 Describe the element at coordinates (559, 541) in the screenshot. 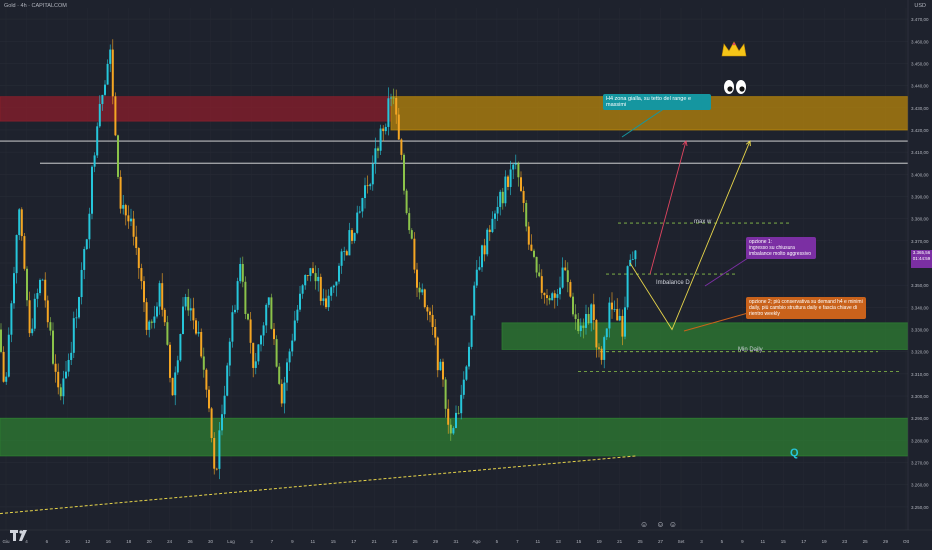

I see `time-tick-label: 13` at that location.